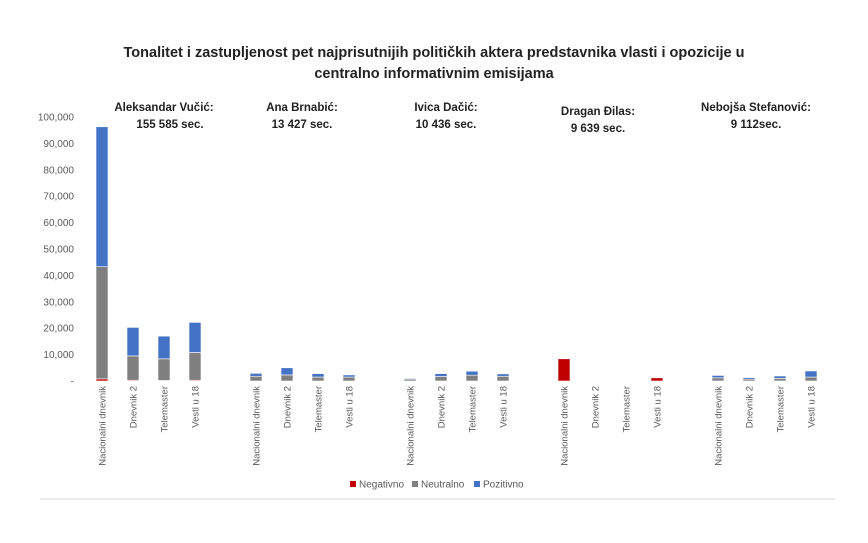 The height and width of the screenshot is (543, 868). I want to click on y-tick-label: 10,000, so click(58, 355).